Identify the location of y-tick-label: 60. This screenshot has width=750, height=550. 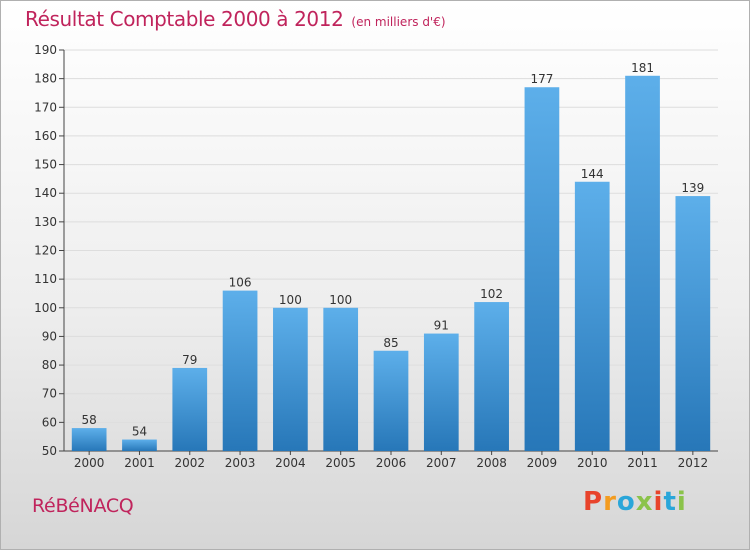
(49, 422).